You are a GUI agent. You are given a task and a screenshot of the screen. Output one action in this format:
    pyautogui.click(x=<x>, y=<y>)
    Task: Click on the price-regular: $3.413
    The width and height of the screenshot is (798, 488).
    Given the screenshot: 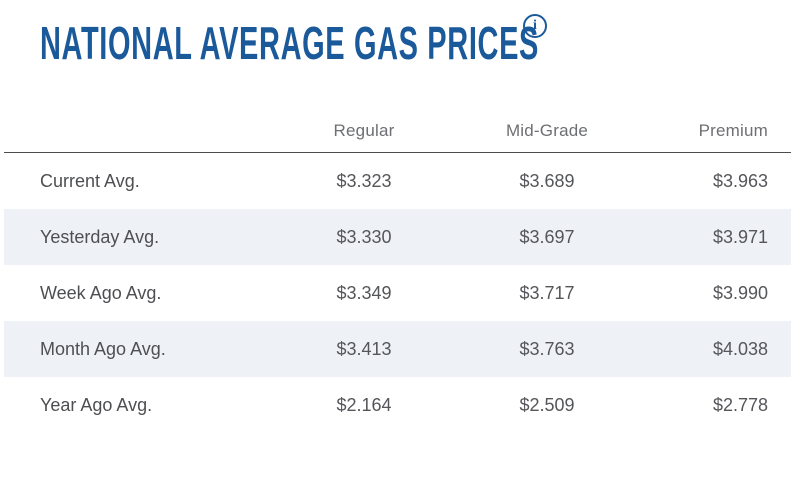 What is the action you would take?
    pyautogui.click(x=364, y=348)
    